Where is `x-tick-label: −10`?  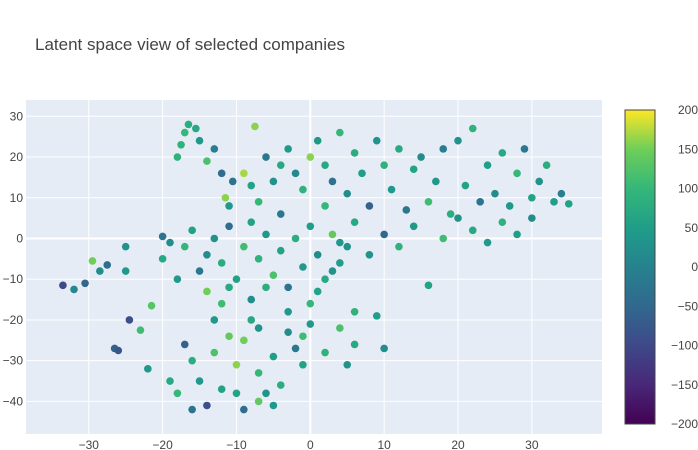
x-tick-label: −10 is located at coordinates (236, 444).